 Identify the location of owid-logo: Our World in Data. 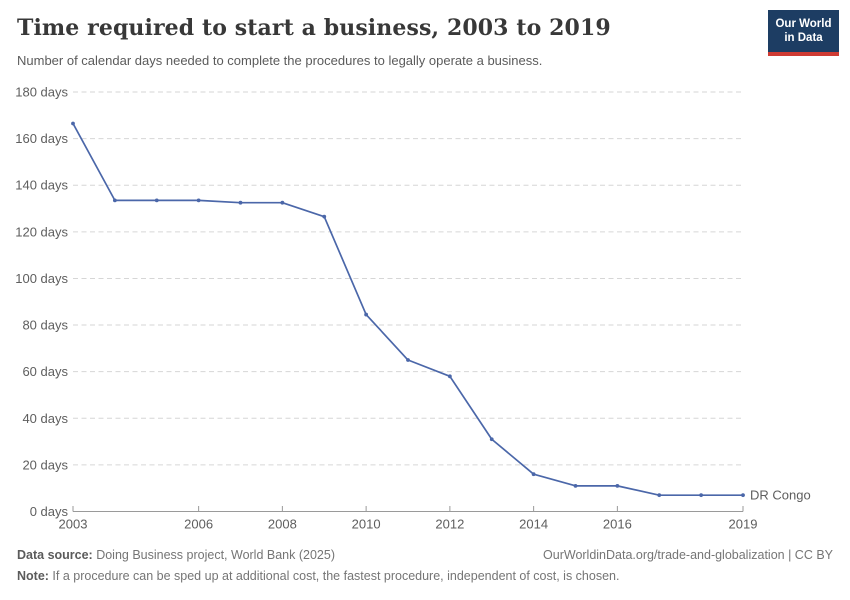
(803, 33).